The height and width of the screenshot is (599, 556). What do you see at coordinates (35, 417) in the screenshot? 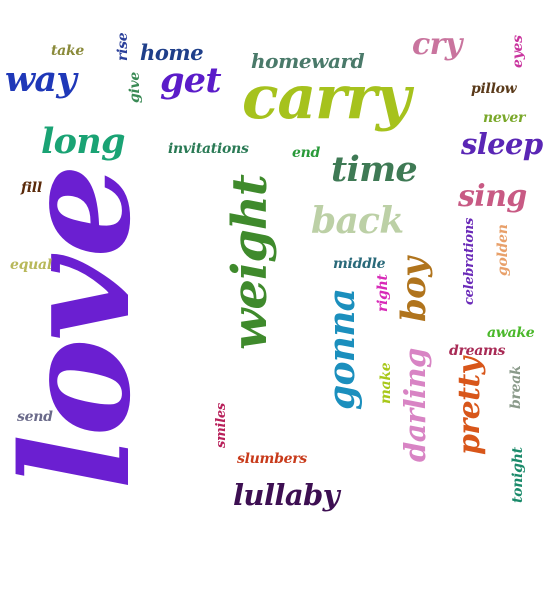
I see `word-send: send` at bounding box center [35, 417].